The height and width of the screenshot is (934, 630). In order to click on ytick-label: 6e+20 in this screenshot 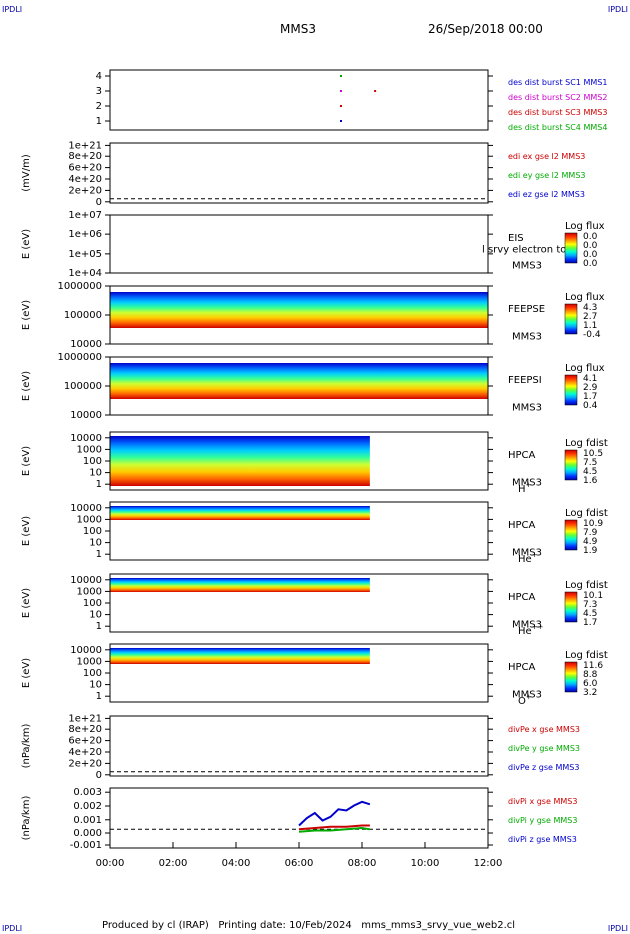, I will do `click(85, 741)`.